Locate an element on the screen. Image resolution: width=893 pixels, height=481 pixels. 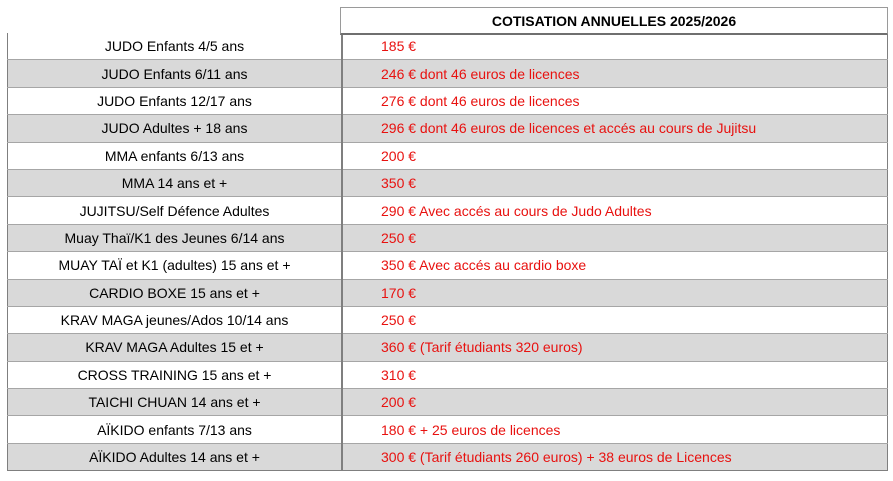
header-blank-cell is located at coordinates (173, 20).